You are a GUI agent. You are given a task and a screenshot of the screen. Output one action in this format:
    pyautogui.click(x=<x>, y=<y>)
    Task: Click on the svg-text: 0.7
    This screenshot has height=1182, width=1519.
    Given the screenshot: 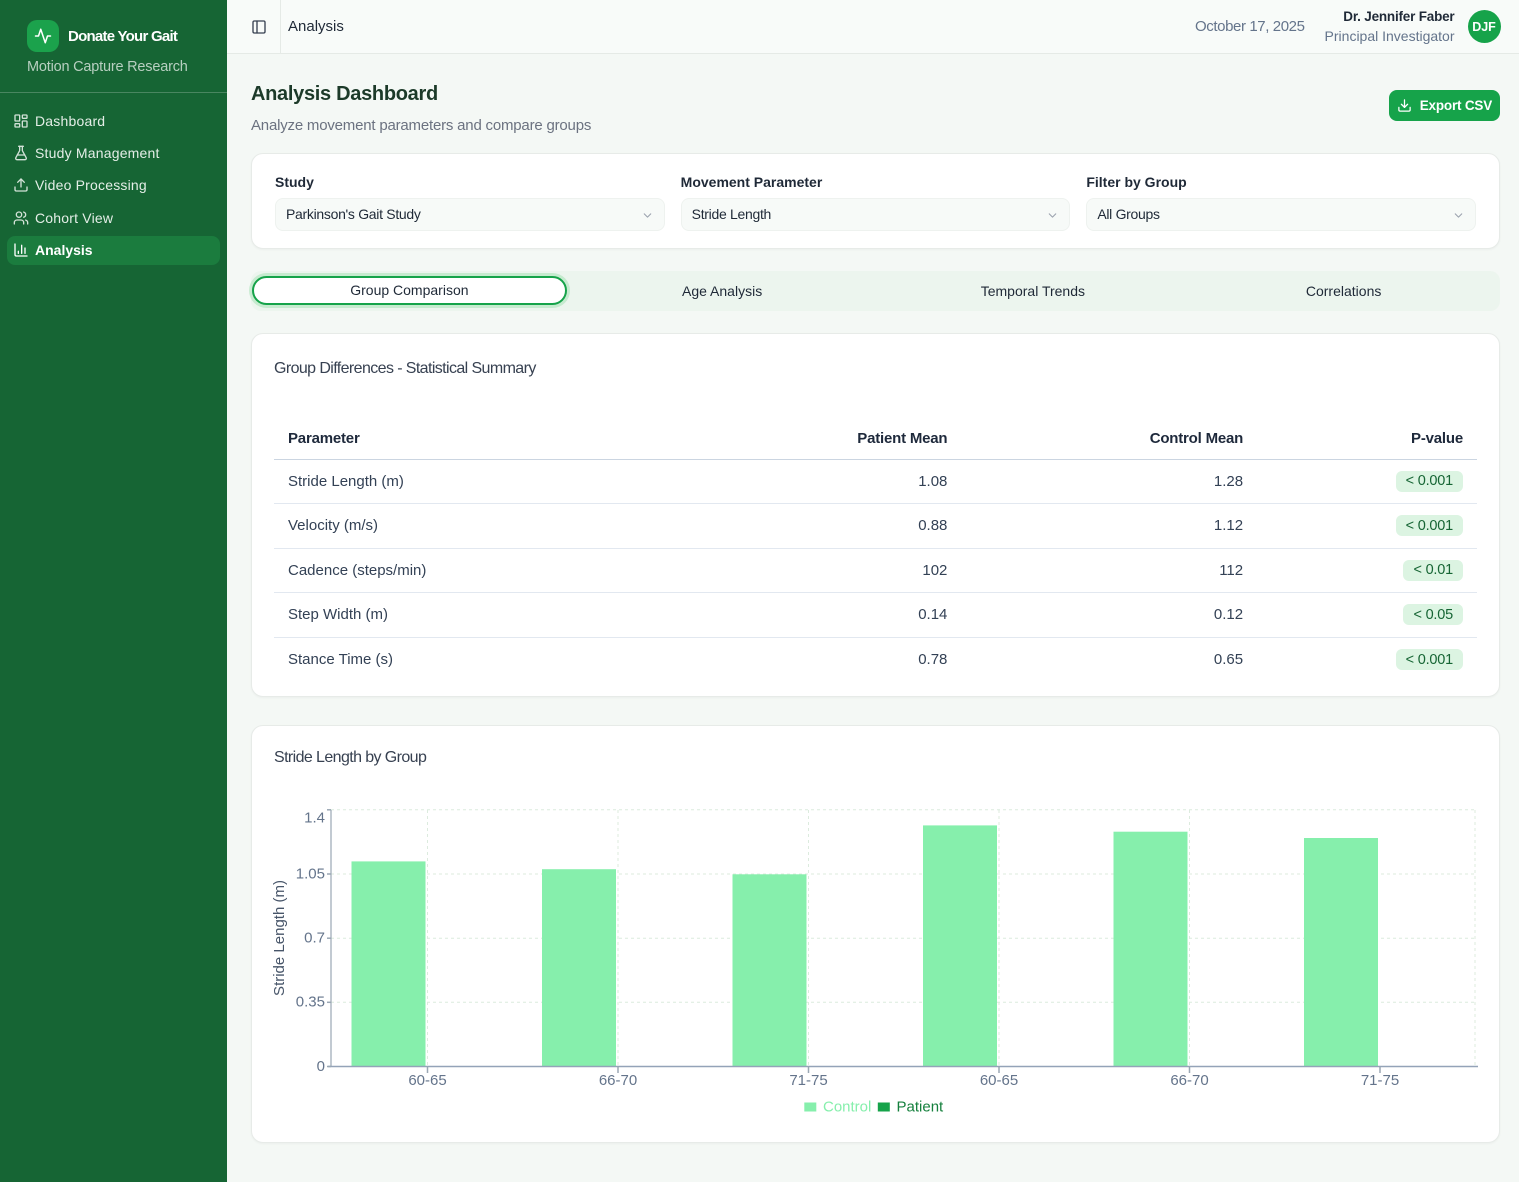 What is the action you would take?
    pyautogui.click(x=314, y=938)
    